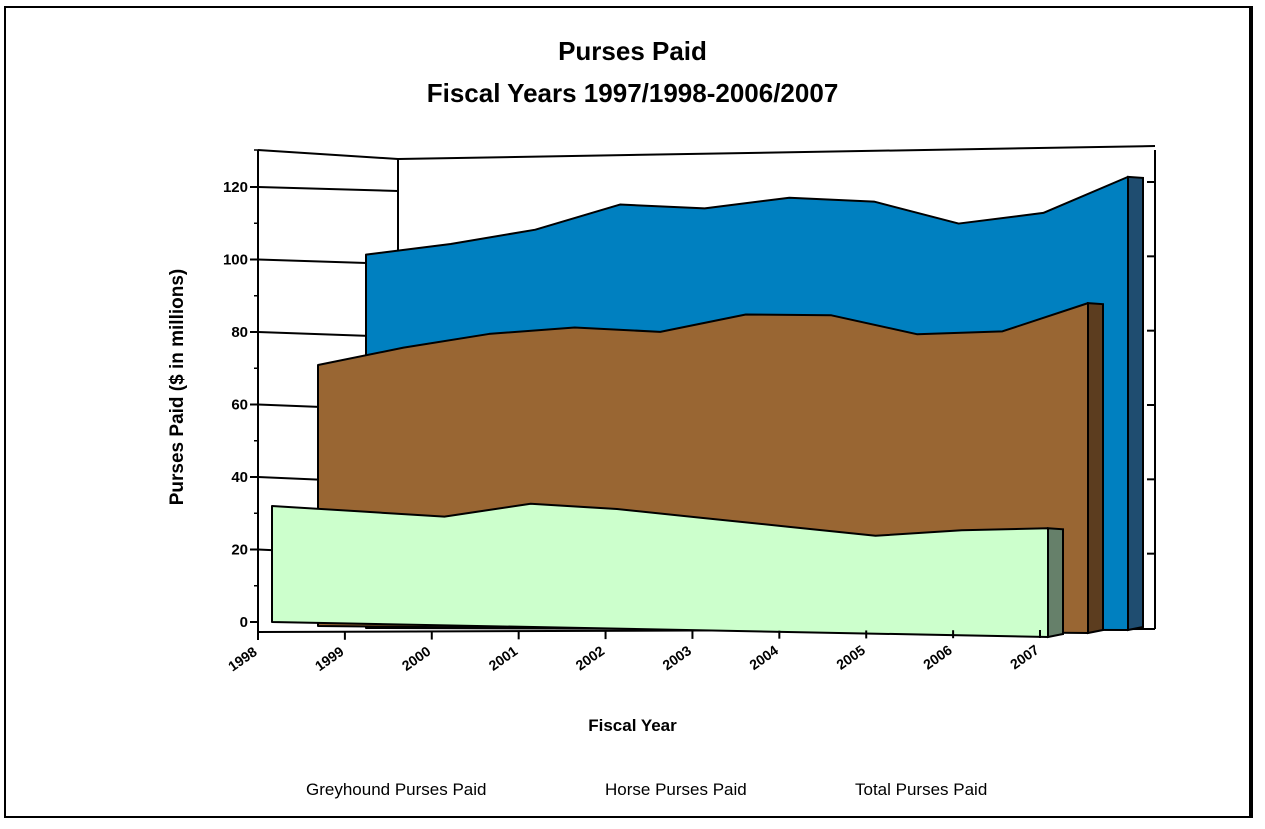 The width and height of the screenshot is (1265, 829). What do you see at coordinates (632, 51) in the screenshot?
I see `chart-title: Purses Paid` at bounding box center [632, 51].